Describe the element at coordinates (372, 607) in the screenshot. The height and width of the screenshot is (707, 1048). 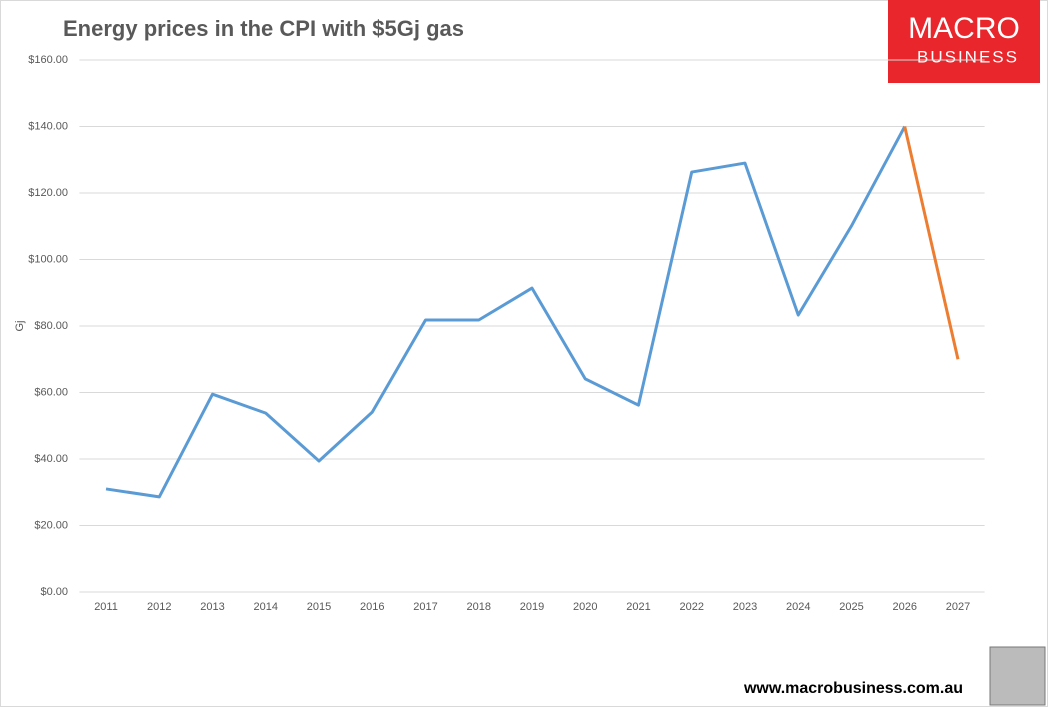
I see `x-tick-label: 2016` at that location.